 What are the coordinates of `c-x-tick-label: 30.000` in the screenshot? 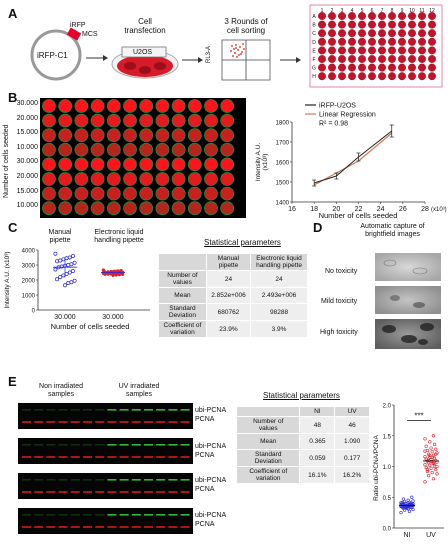 It's located at (65, 317).